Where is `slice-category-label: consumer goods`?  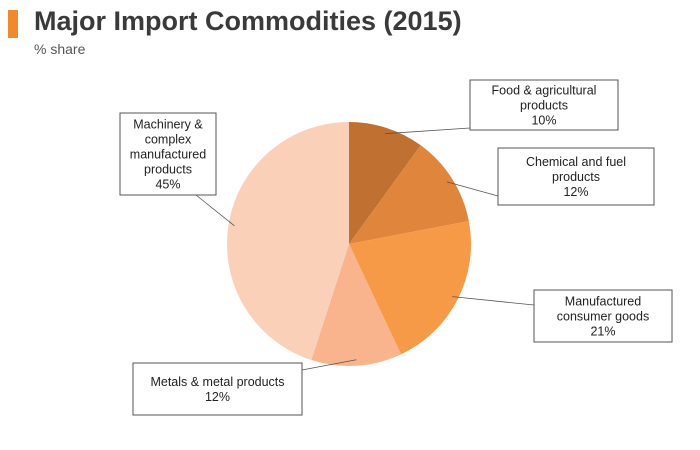 slice-category-label: consumer goods is located at coordinates (603, 317).